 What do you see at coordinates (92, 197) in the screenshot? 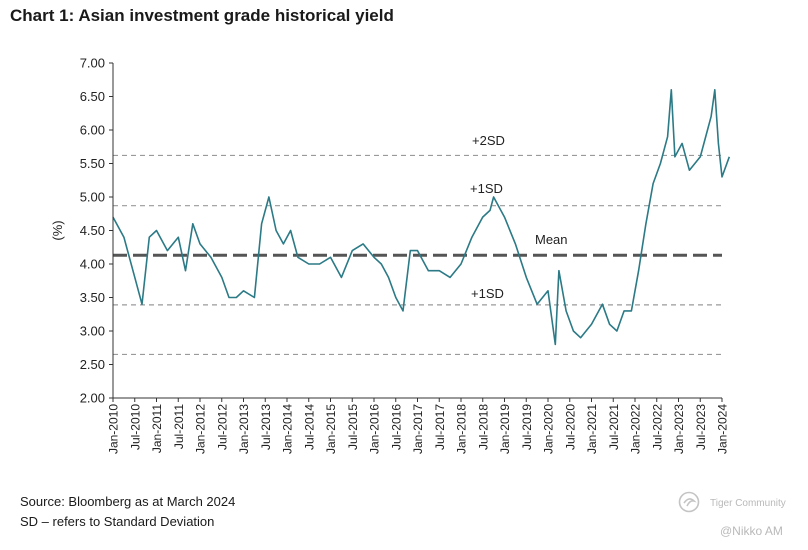
I see `y-tick-label: 5.00` at bounding box center [92, 197].